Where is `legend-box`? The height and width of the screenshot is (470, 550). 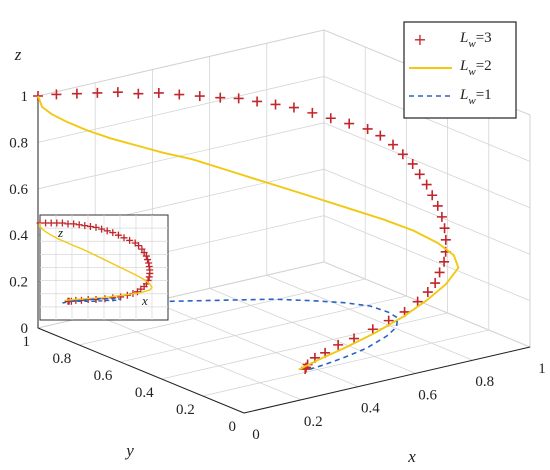
legend-box is located at coordinates (460, 70).